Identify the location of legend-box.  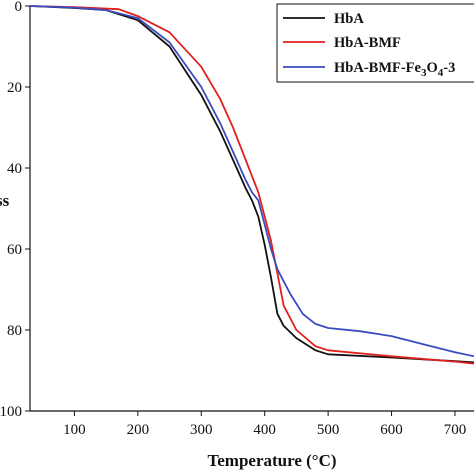
(375, 43).